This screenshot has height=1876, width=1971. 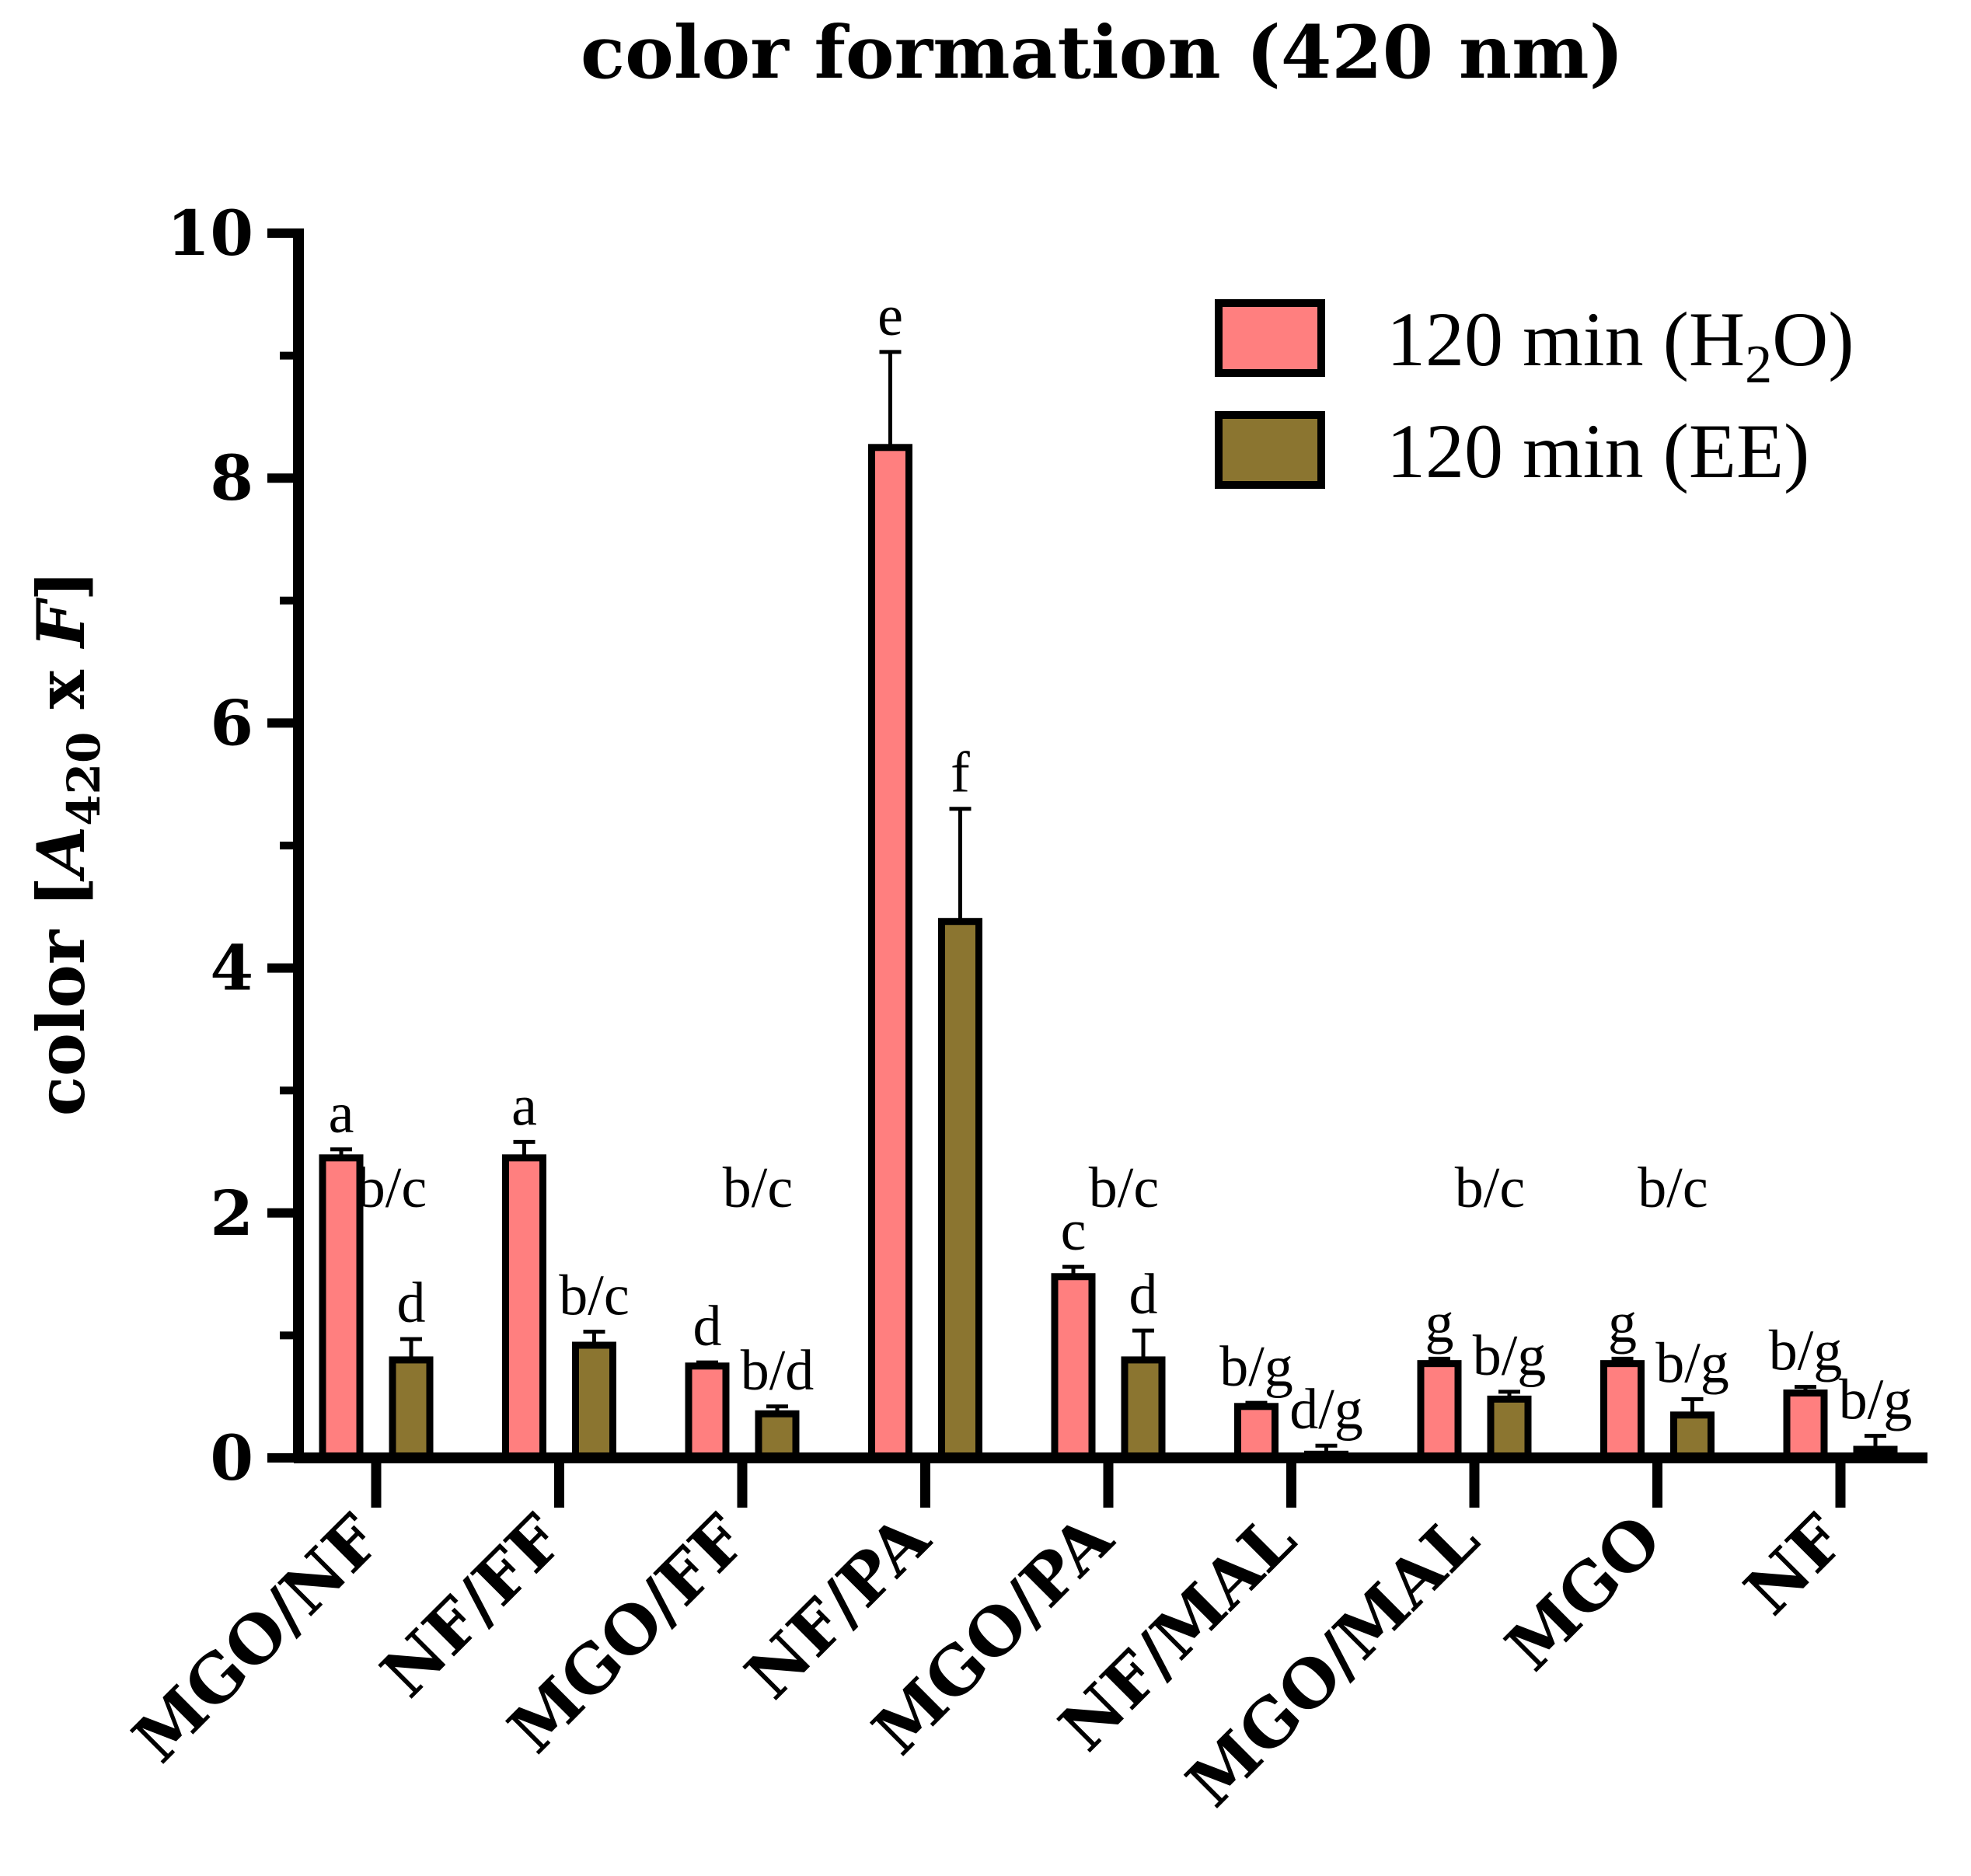 I want to click on significance-label-mgo-ee: b/g, so click(x=1692, y=1363).